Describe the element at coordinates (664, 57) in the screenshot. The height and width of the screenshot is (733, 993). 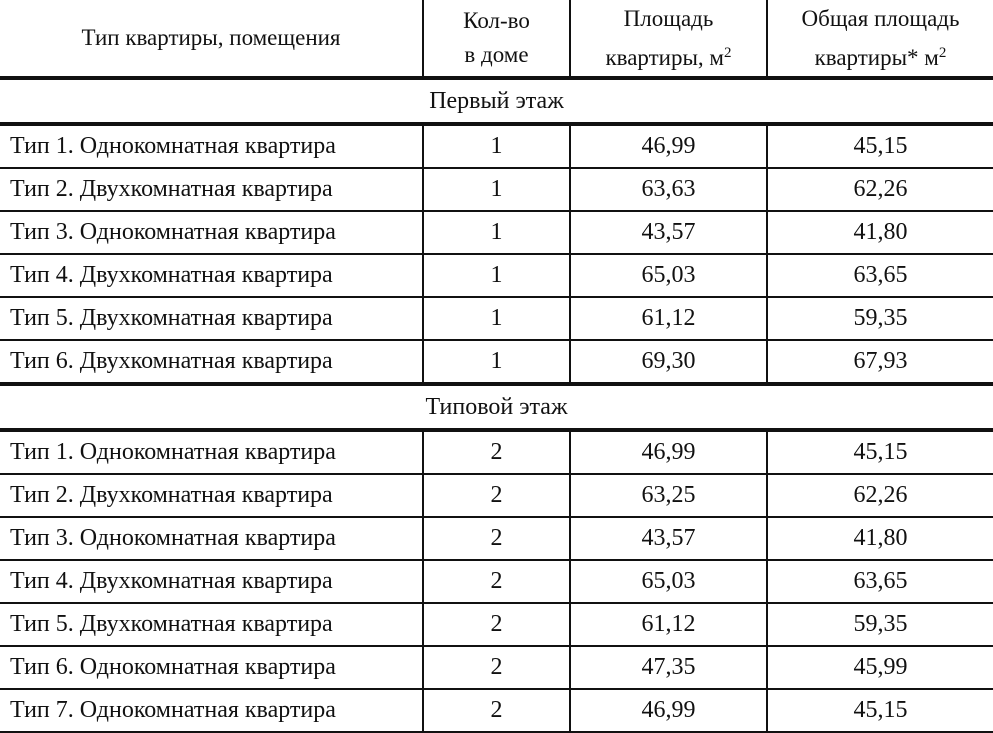
I see `header-text: квартиры, м` at that location.